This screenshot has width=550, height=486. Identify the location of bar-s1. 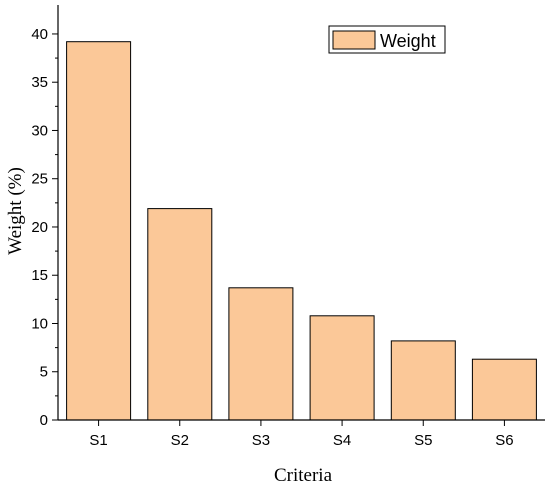
(99, 231).